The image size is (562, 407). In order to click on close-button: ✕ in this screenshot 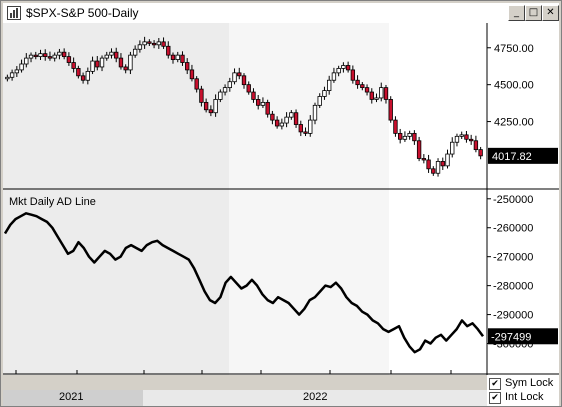, I will do `click(550, 13)`.